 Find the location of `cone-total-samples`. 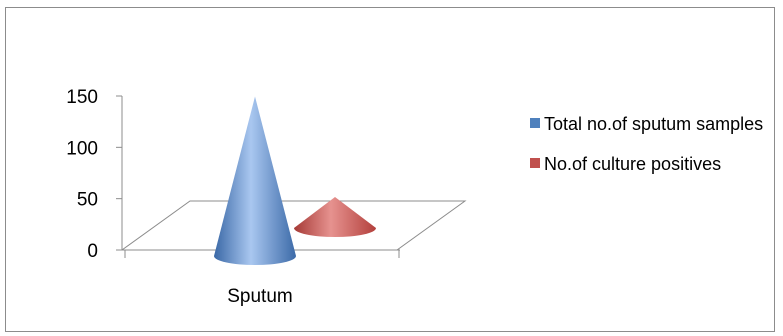

cone-total-samples is located at coordinates (255, 181).